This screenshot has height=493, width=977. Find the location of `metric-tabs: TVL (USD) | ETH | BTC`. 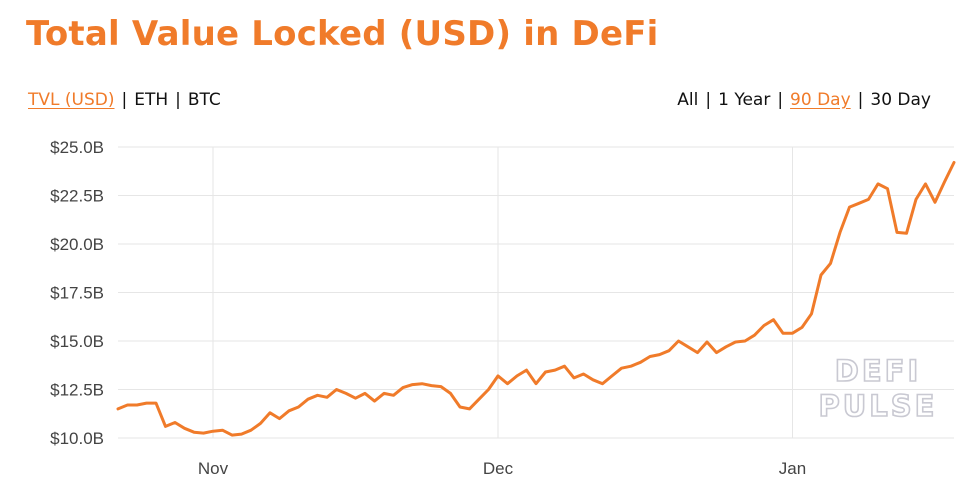

metric-tabs: TVL (USD) | ETH | BTC is located at coordinates (124, 100).